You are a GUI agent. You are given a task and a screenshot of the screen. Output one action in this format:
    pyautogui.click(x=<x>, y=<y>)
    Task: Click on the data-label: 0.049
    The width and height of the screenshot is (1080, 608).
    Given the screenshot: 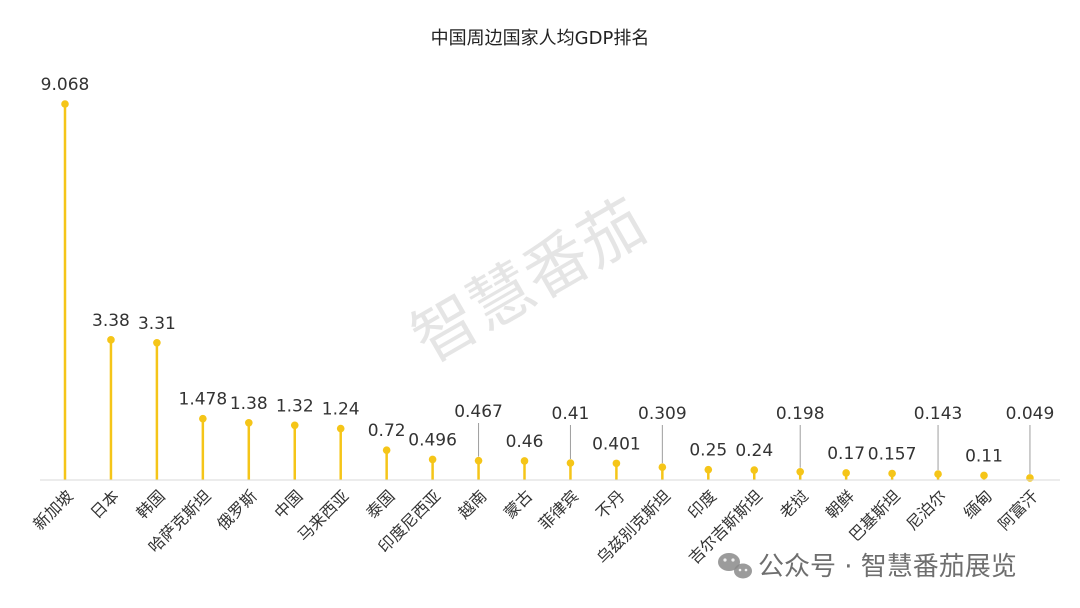 What is the action you would take?
    pyautogui.click(x=1030, y=414)
    